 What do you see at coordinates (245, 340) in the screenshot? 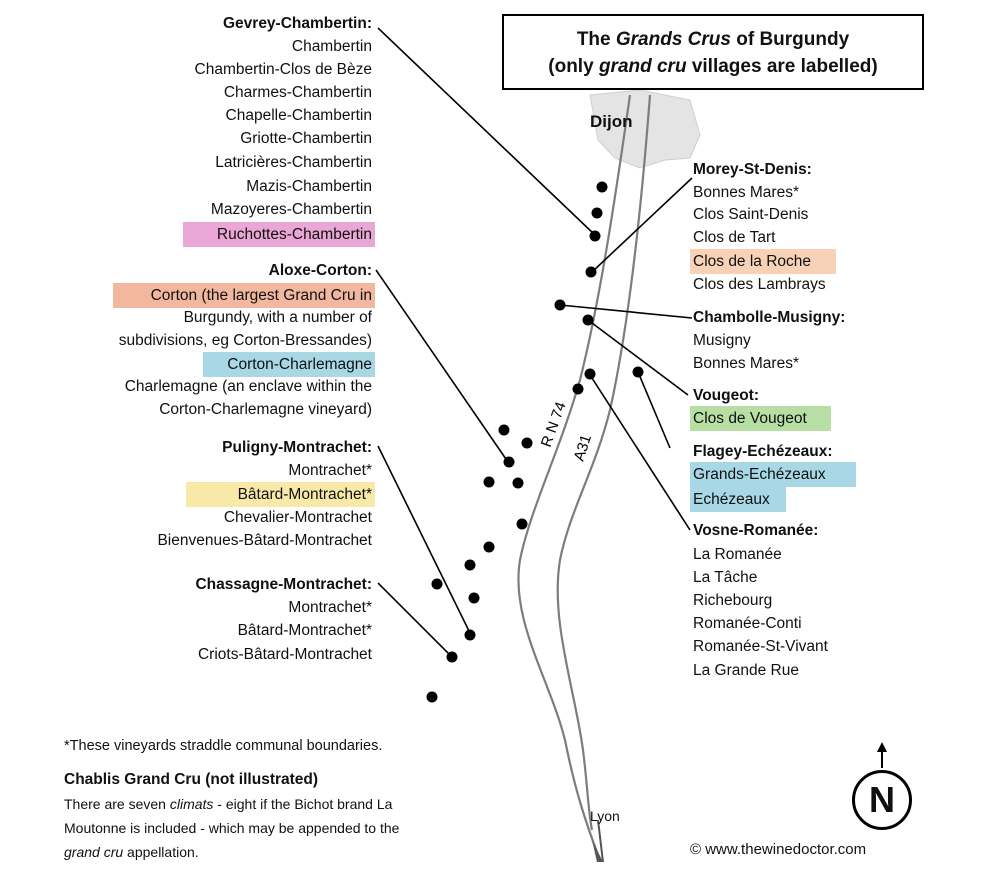
I see `cru-note-line: subdivisions, eg Corton-Bressandes)` at bounding box center [245, 340].